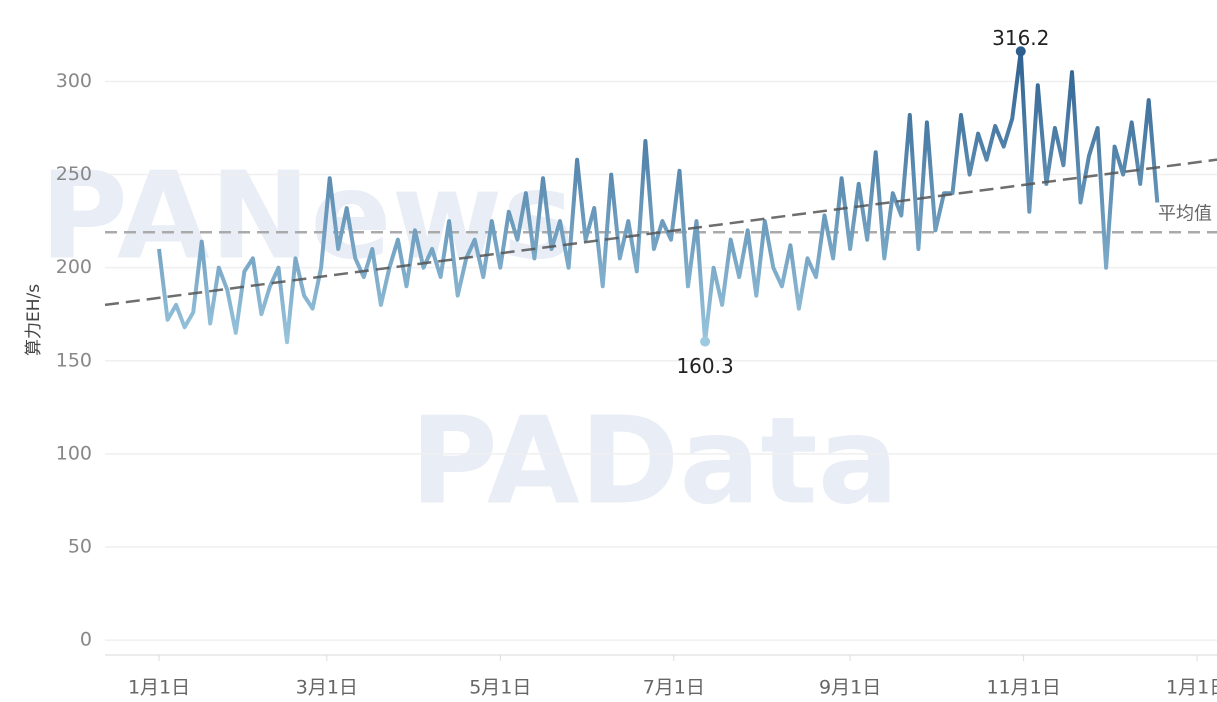  Describe the element at coordinates (74, 453) in the screenshot. I see `y-tick-label: 100` at that location.